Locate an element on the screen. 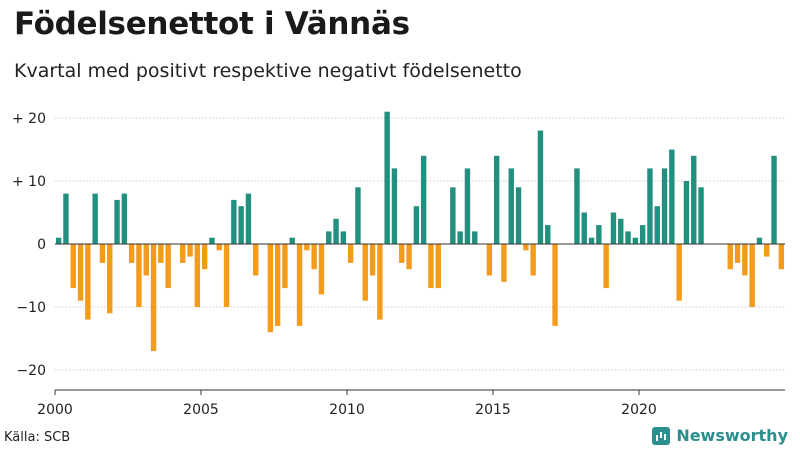 Image resolution: width=800 pixels, height=450 pixels. y-tick-label: −10 is located at coordinates (31, 308).